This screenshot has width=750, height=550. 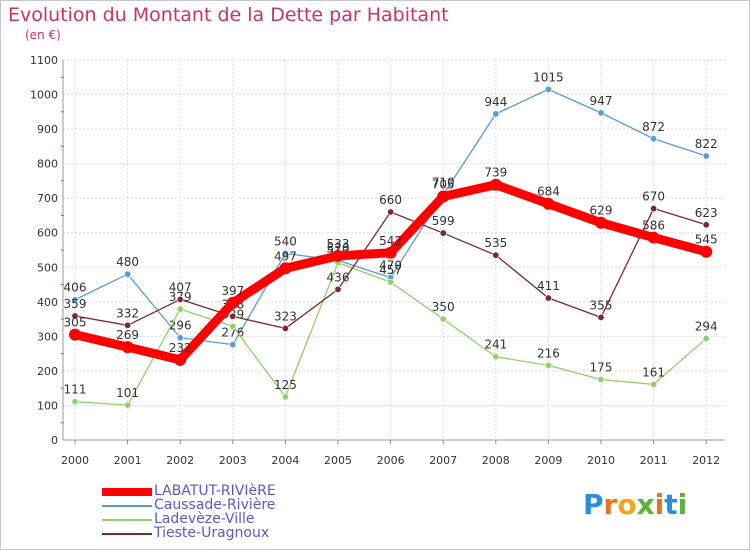 What do you see at coordinates (645, 504) in the screenshot?
I see `logo-letter: x` at bounding box center [645, 504].